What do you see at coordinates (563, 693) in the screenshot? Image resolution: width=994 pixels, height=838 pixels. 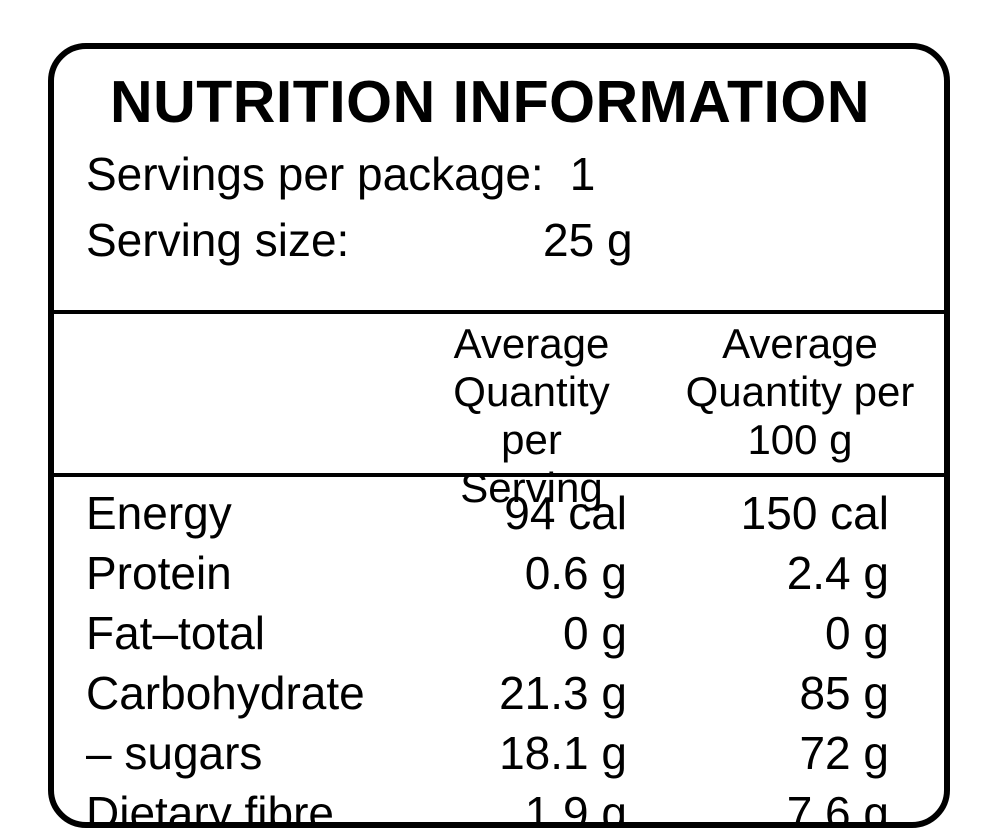 I see `value-per-serving: 21.3 g` at bounding box center [563, 693].